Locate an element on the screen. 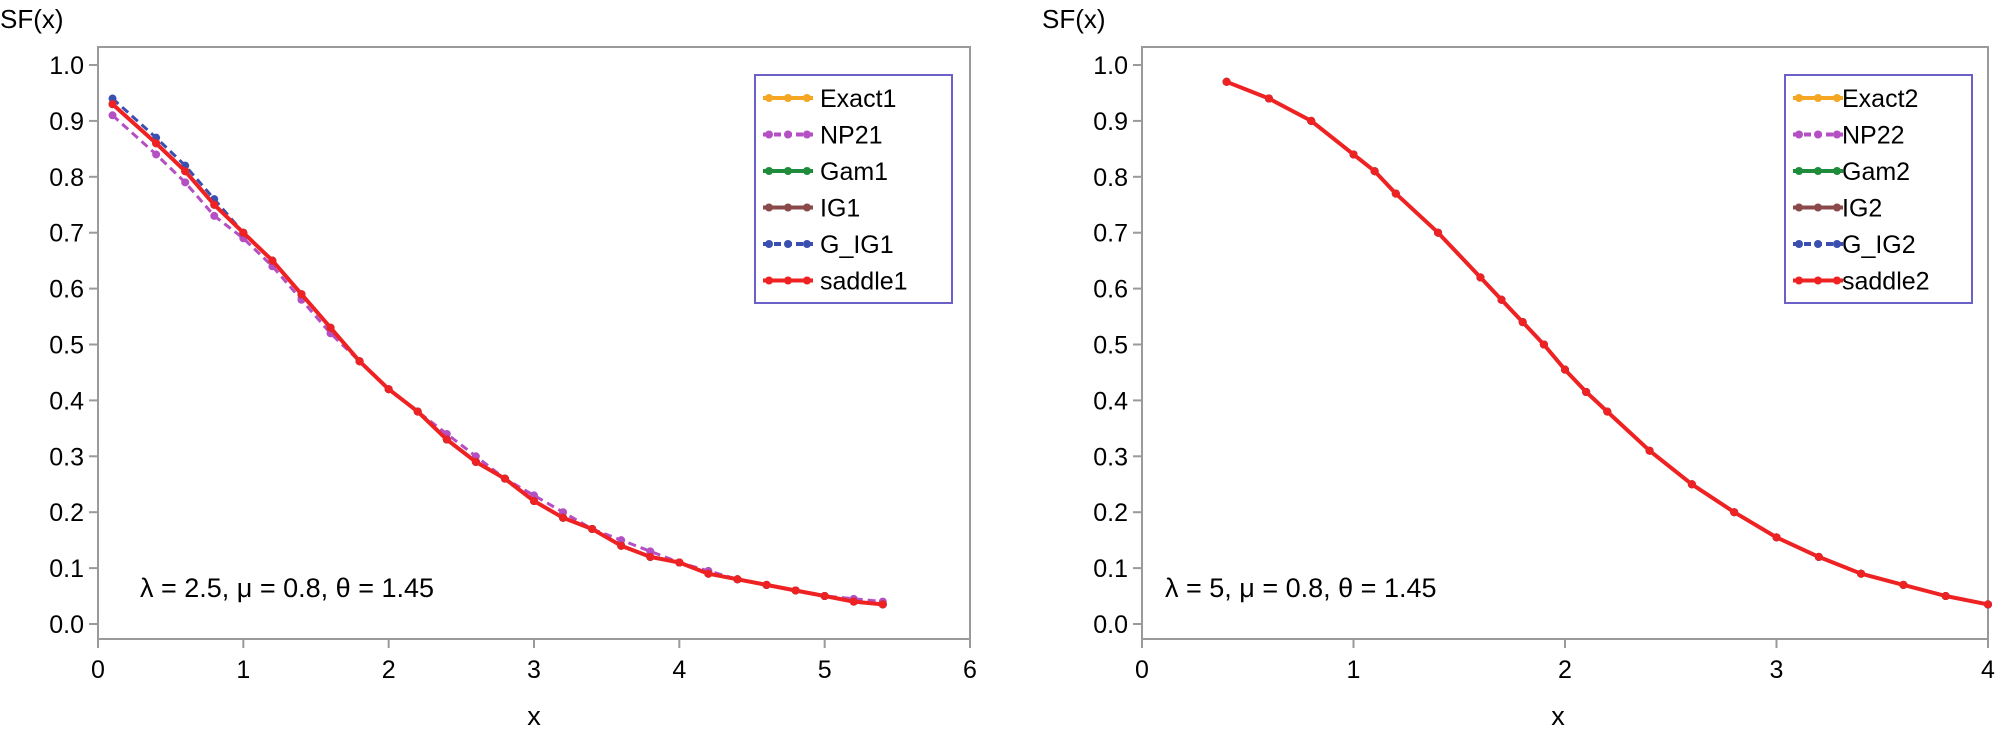 Image resolution: width=2002 pixels, height=742 pixels. chart-2-ytick-label: 1.0 is located at coordinates (1110, 66).